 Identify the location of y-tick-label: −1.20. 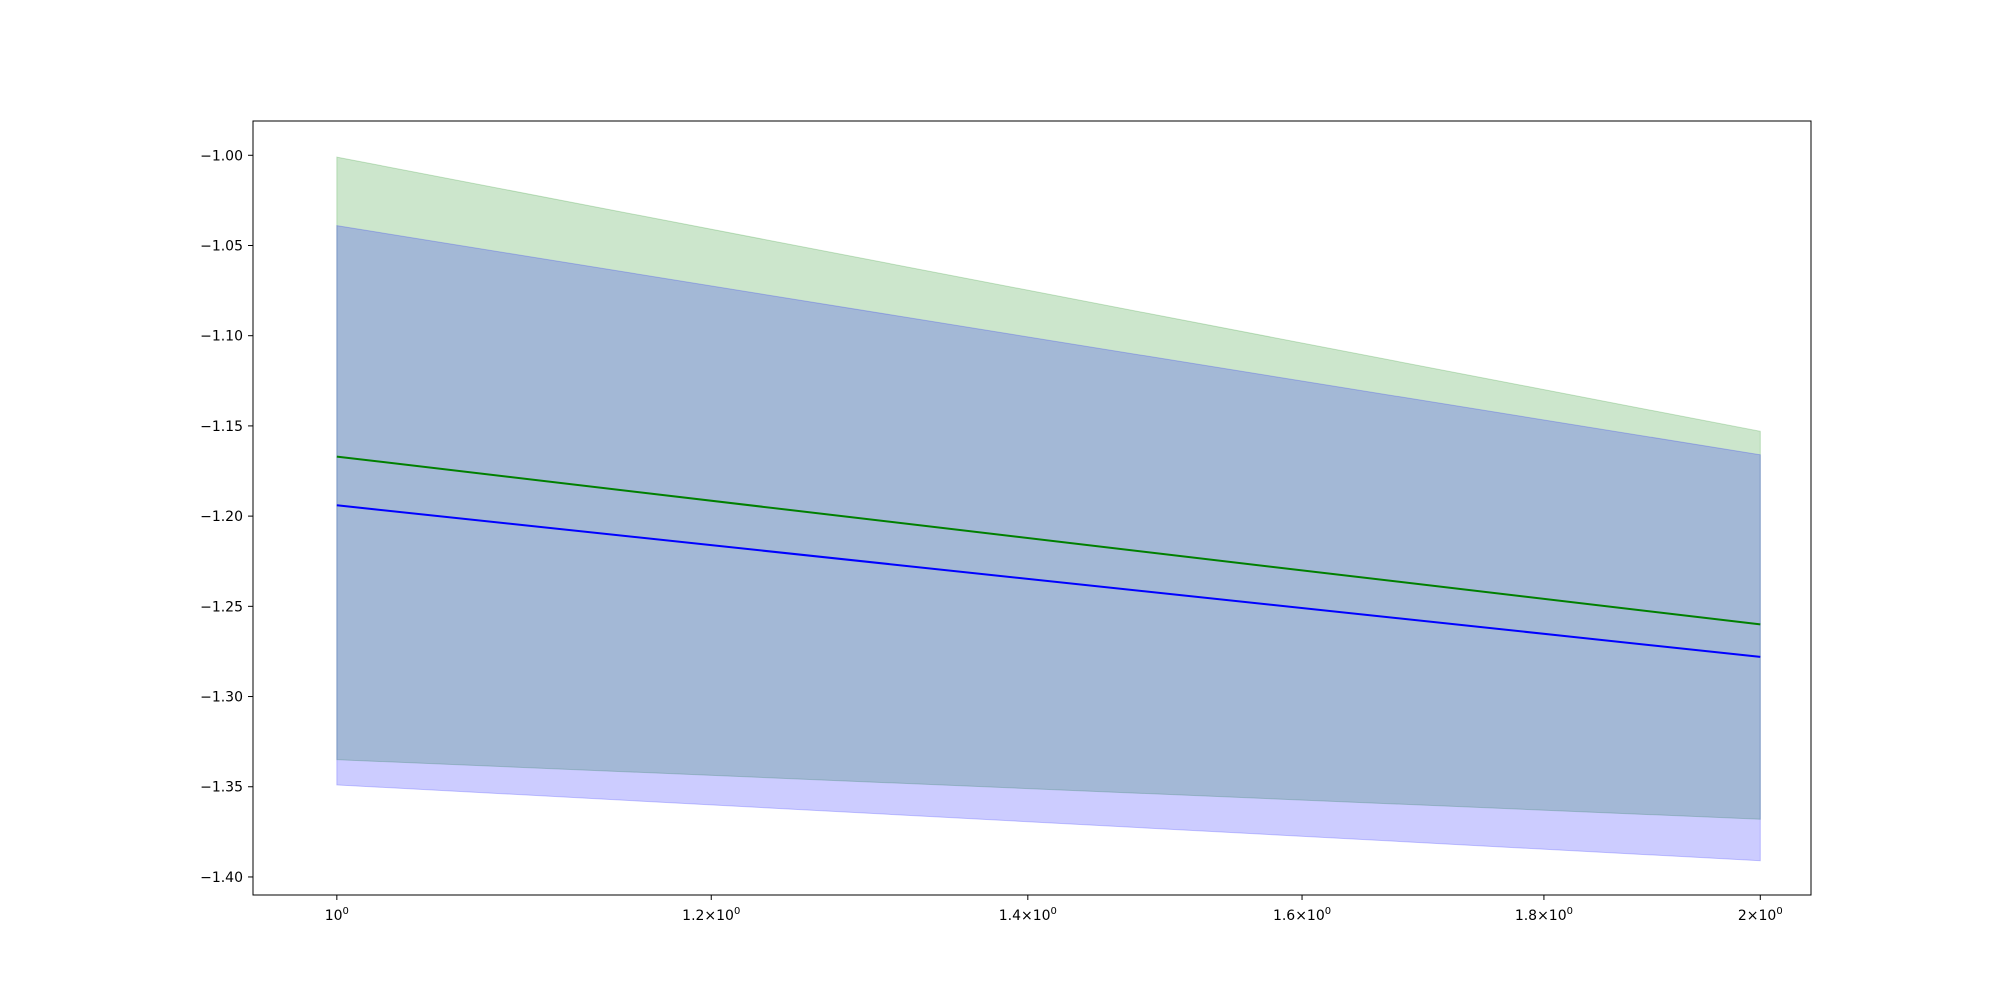
(221, 517).